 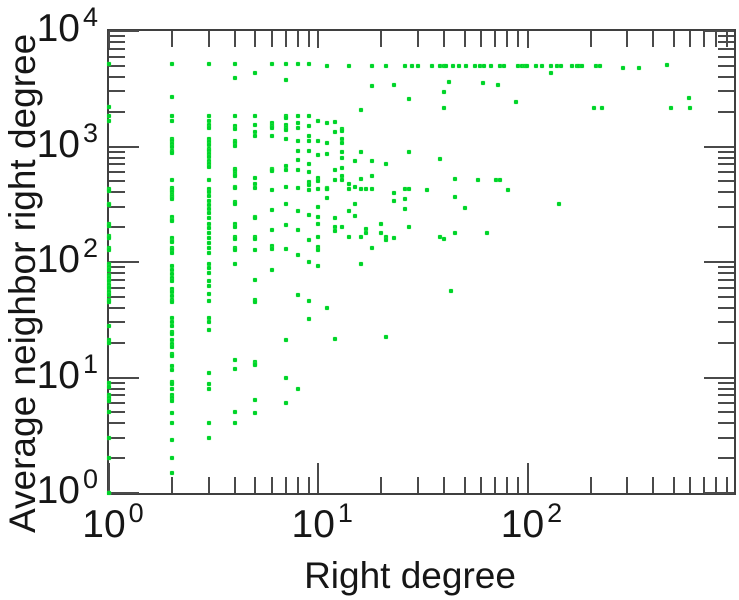 What do you see at coordinates (90, 248) in the screenshot?
I see `tick-exponent: 2` at bounding box center [90, 248].